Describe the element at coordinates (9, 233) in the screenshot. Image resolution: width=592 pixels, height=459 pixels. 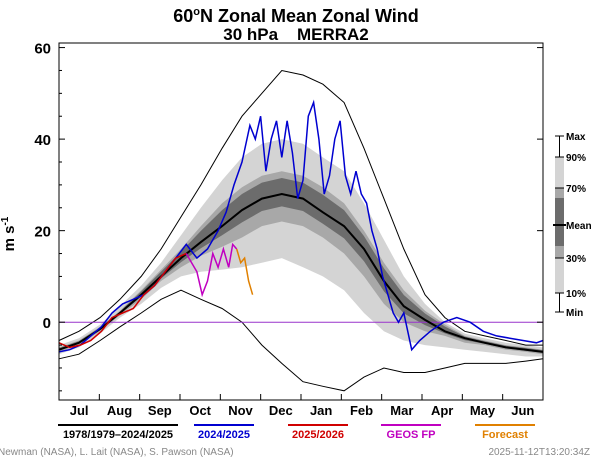
I see `y-axis-label: m s-1` at that location.